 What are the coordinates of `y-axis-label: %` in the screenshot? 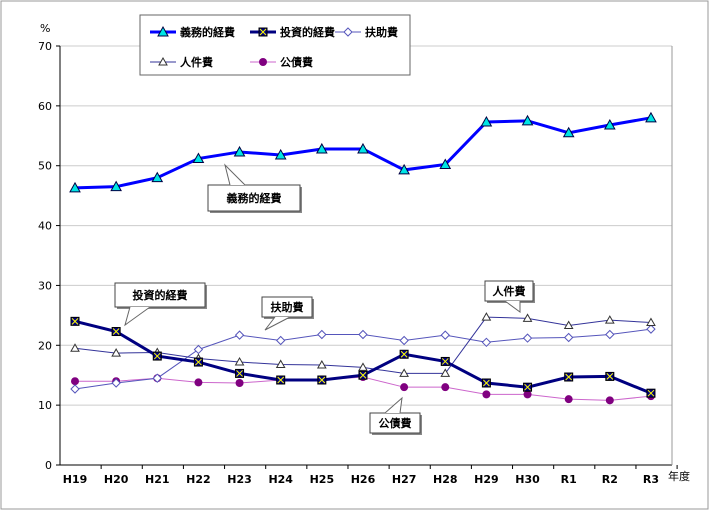 It's located at (45, 28).